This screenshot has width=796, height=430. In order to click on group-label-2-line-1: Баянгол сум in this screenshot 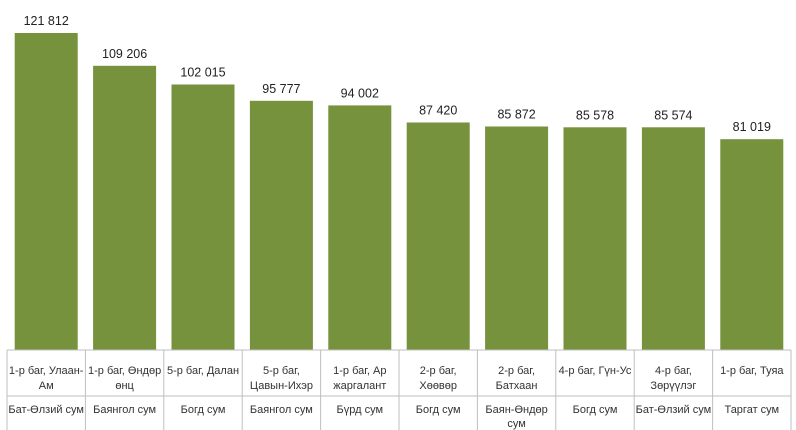, I will do `click(124, 410)`.